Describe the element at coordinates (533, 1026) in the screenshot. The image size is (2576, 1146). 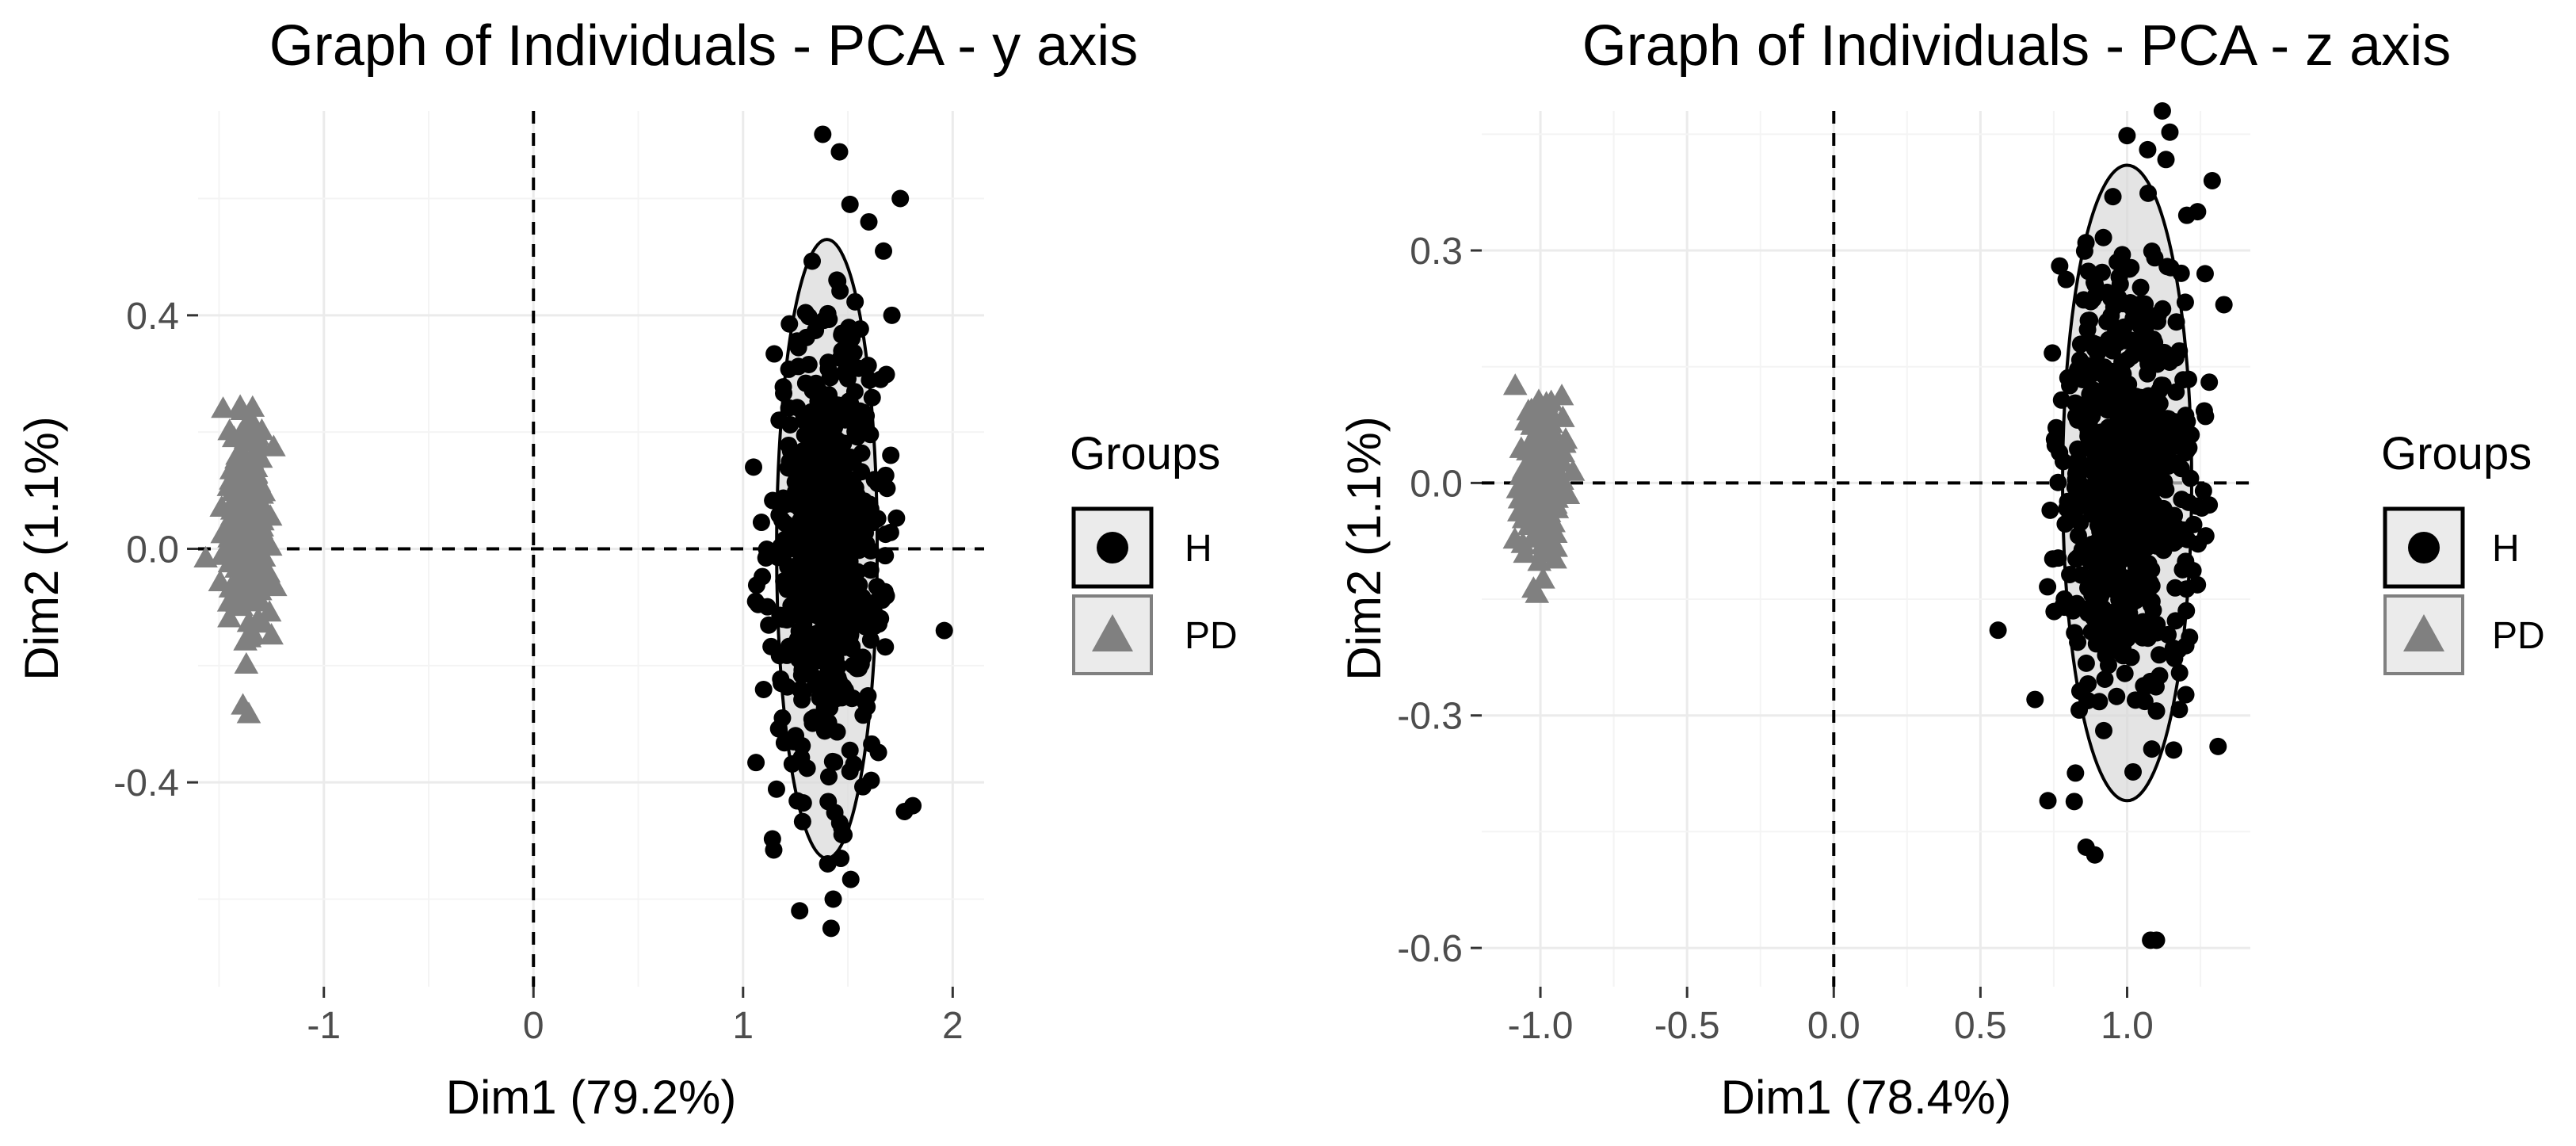
I see `x-tick-label: 0` at that location.